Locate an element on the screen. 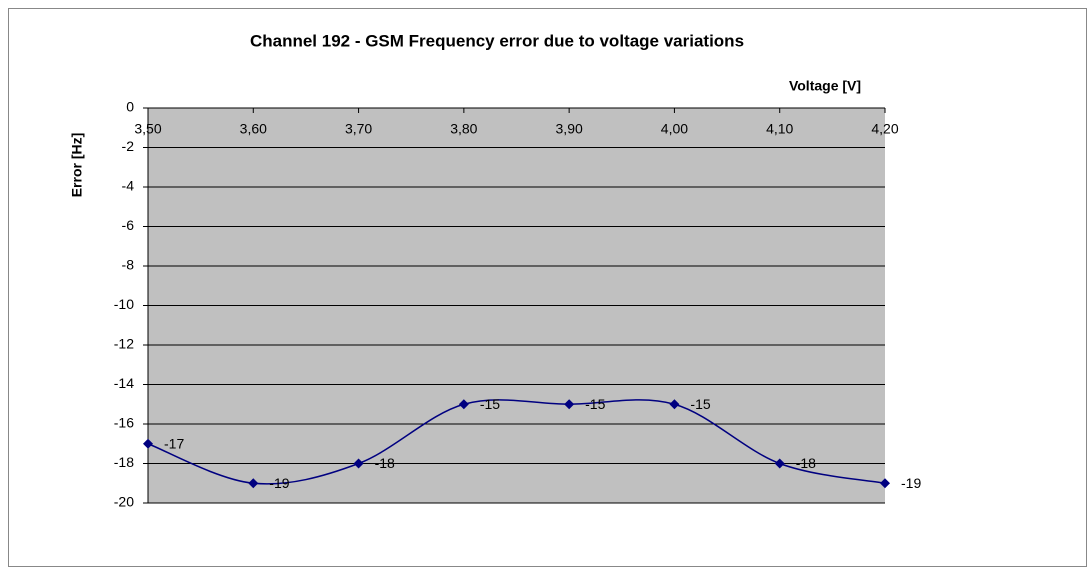 Image resolution: width=1088 pixels, height=568 pixels. x-tick-label: 3,60 is located at coordinates (253, 129).